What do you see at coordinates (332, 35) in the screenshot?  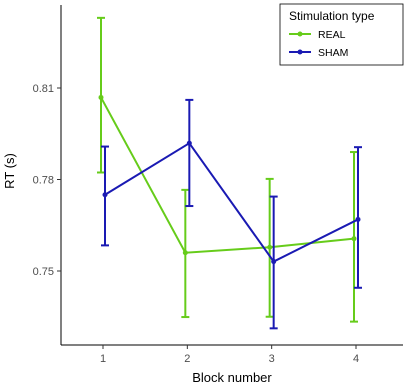 I see `legend-label: REAL` at bounding box center [332, 35].